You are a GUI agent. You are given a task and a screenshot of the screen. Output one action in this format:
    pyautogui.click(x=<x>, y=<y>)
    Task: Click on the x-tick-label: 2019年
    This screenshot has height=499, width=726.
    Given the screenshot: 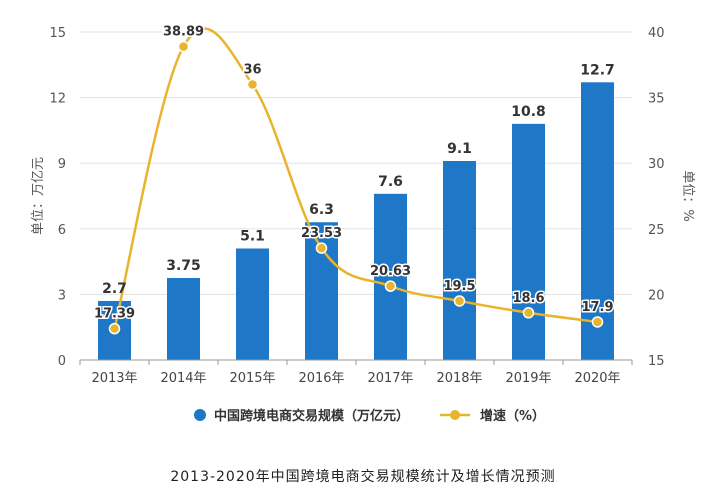 What is the action you would take?
    pyautogui.click(x=528, y=378)
    